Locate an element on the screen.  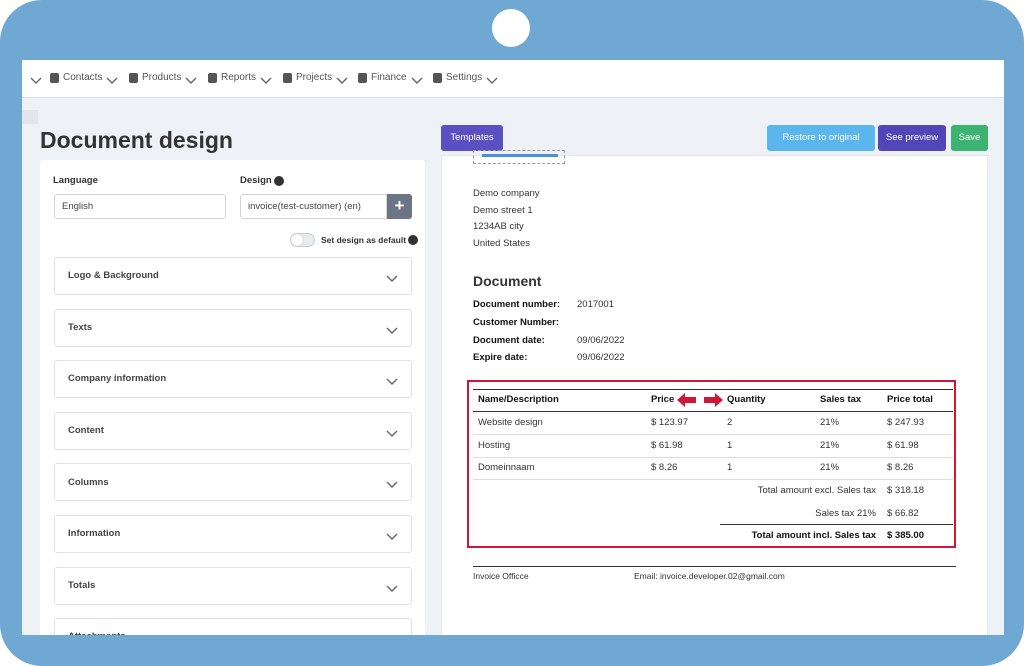
total-value: $ 318.18 is located at coordinates (905, 491).